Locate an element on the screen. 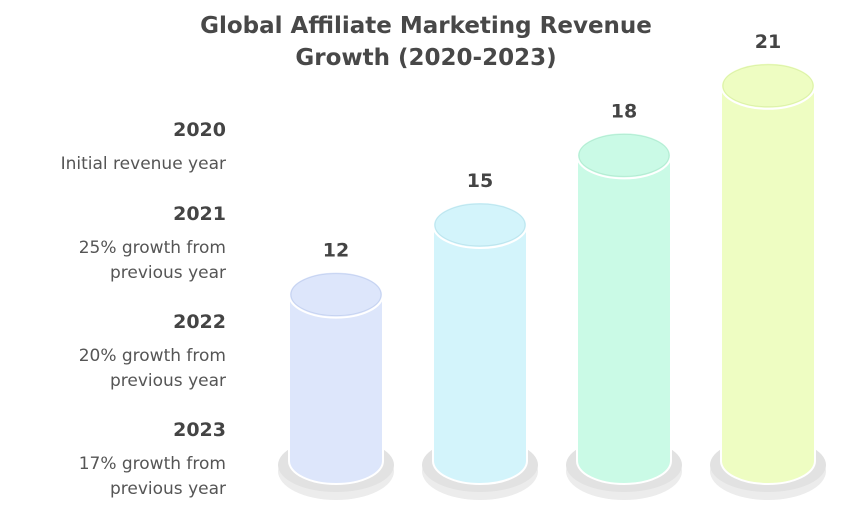 The image size is (852, 516). year-label-2020: 2020 is located at coordinates (199, 130).